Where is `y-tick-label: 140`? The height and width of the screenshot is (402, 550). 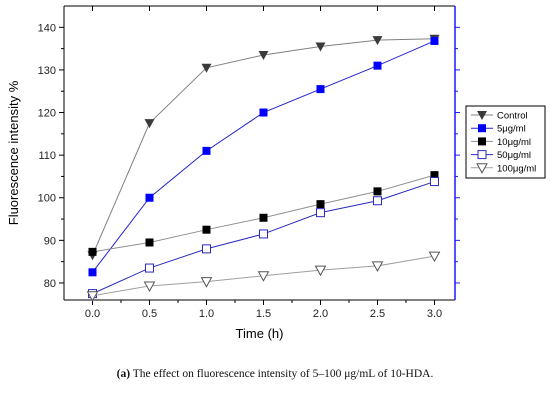
y-tick-label: 140 is located at coordinates (47, 28).